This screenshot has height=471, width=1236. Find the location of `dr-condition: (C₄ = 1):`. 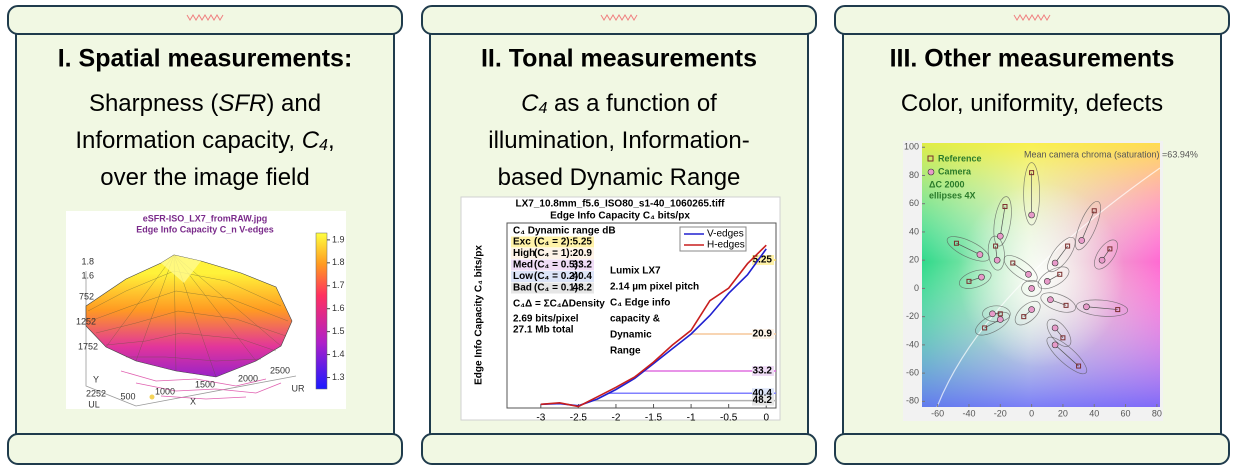

dr-condition: (C₄ = 1): is located at coordinates (553, 253).